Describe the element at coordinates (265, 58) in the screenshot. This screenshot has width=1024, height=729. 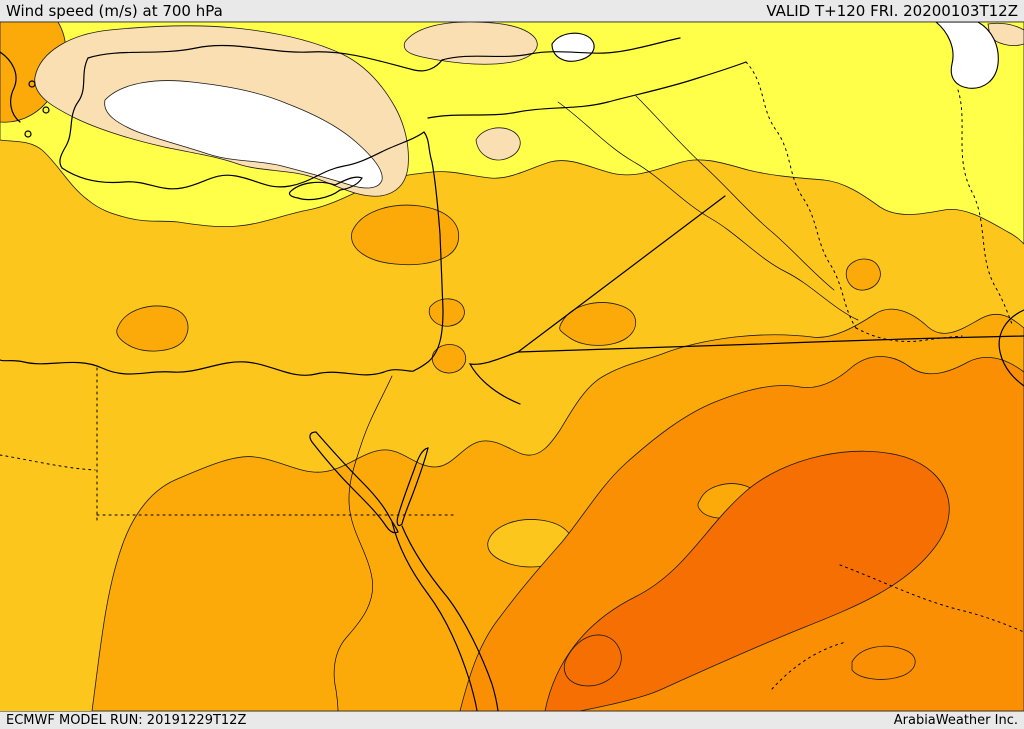
I see `coastline-turkey-north` at that location.